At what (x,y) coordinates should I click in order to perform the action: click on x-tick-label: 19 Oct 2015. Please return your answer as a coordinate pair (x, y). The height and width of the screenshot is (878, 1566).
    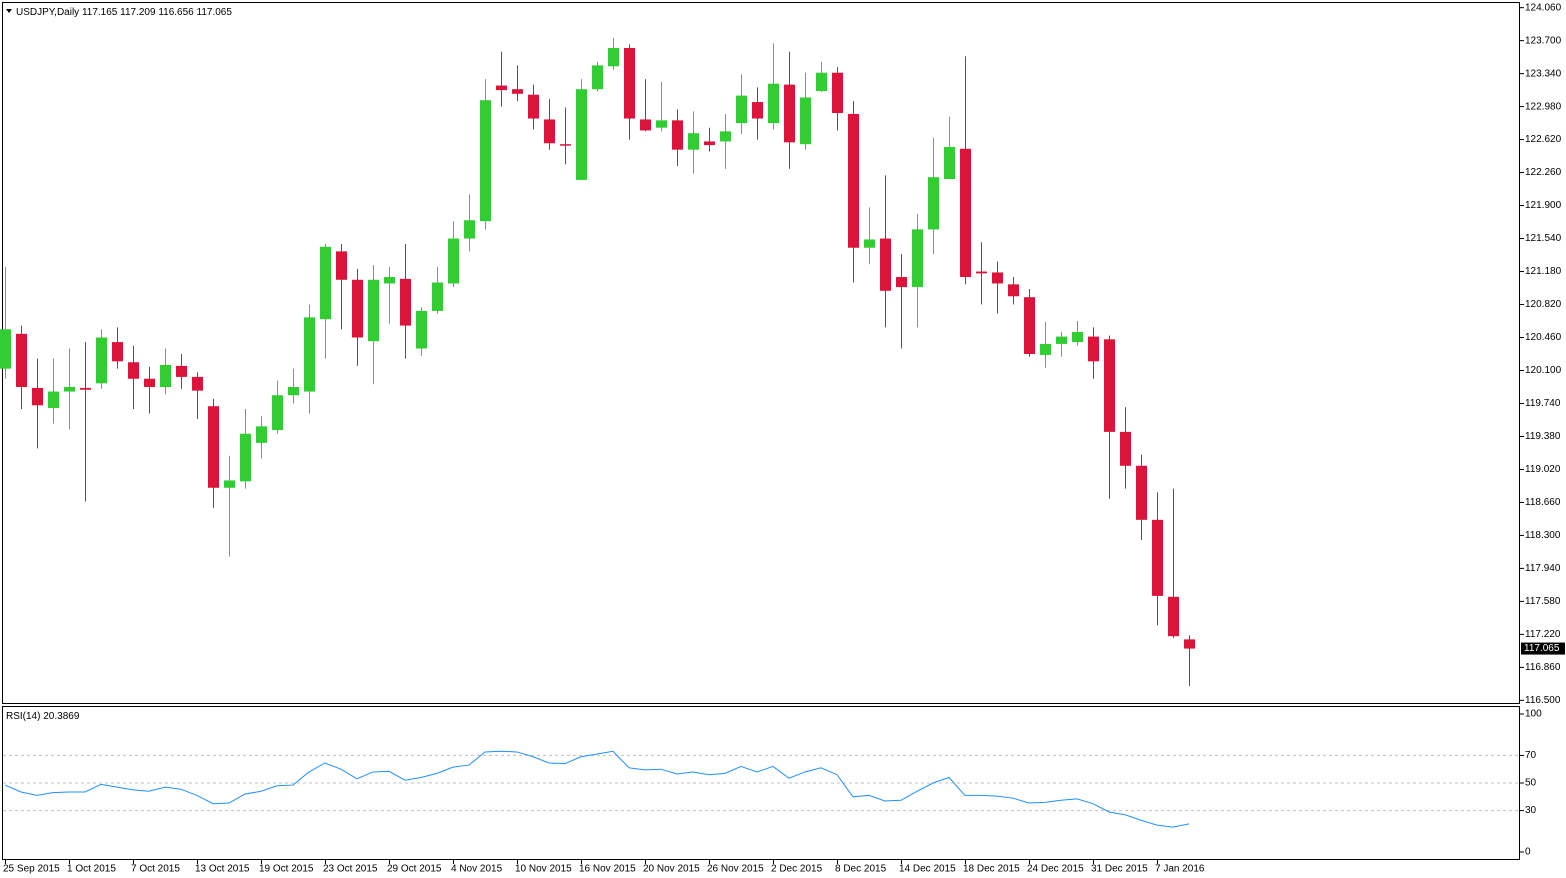
    Looking at the image, I should click on (286, 869).